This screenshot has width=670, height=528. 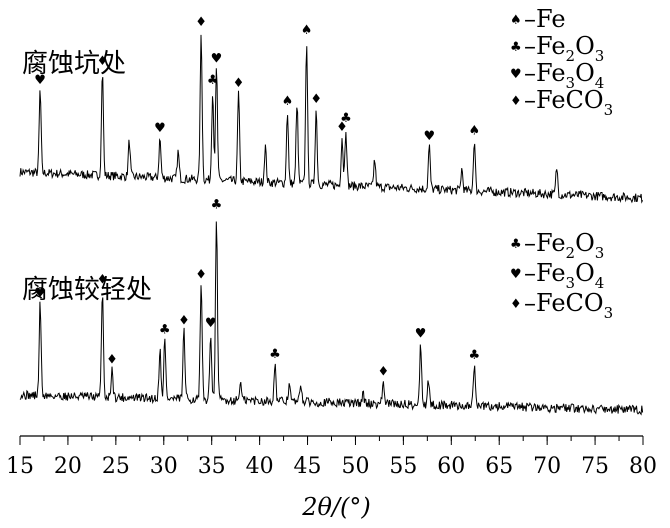 What do you see at coordinates (499, 466) in the screenshot?
I see `x-tick-label: 65` at bounding box center [499, 466].